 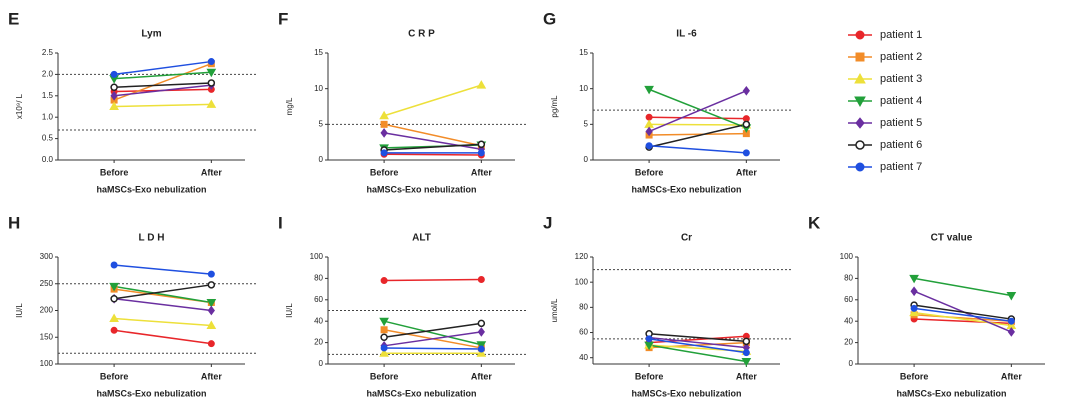 I want to click on y-tick-label: 10, so click(x=318, y=88).